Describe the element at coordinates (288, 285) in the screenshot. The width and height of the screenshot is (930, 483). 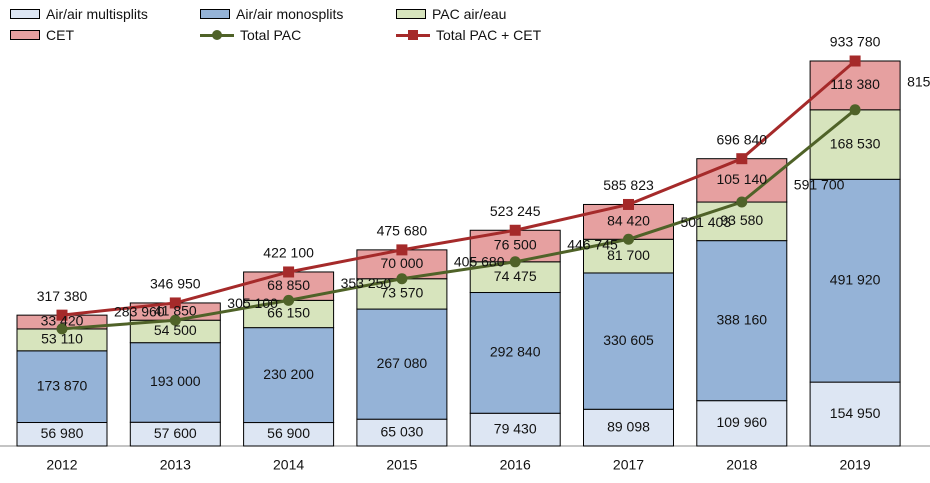
I see `bar-value-label: 68 850` at that location.